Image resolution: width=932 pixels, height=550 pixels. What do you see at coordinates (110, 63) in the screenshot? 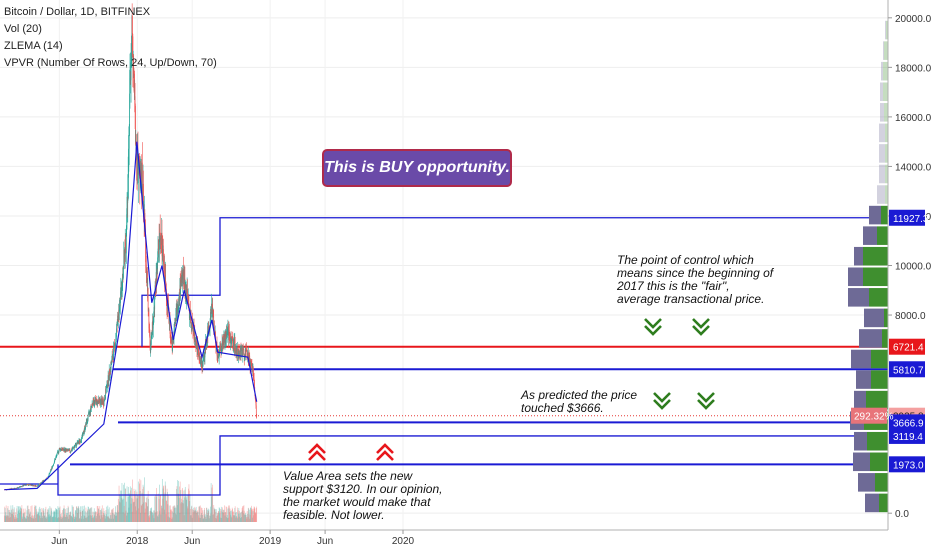
I see `legend-vpvr: VPVR (Number Of Rows, 24, Up/Down, 70)` at bounding box center [110, 63].